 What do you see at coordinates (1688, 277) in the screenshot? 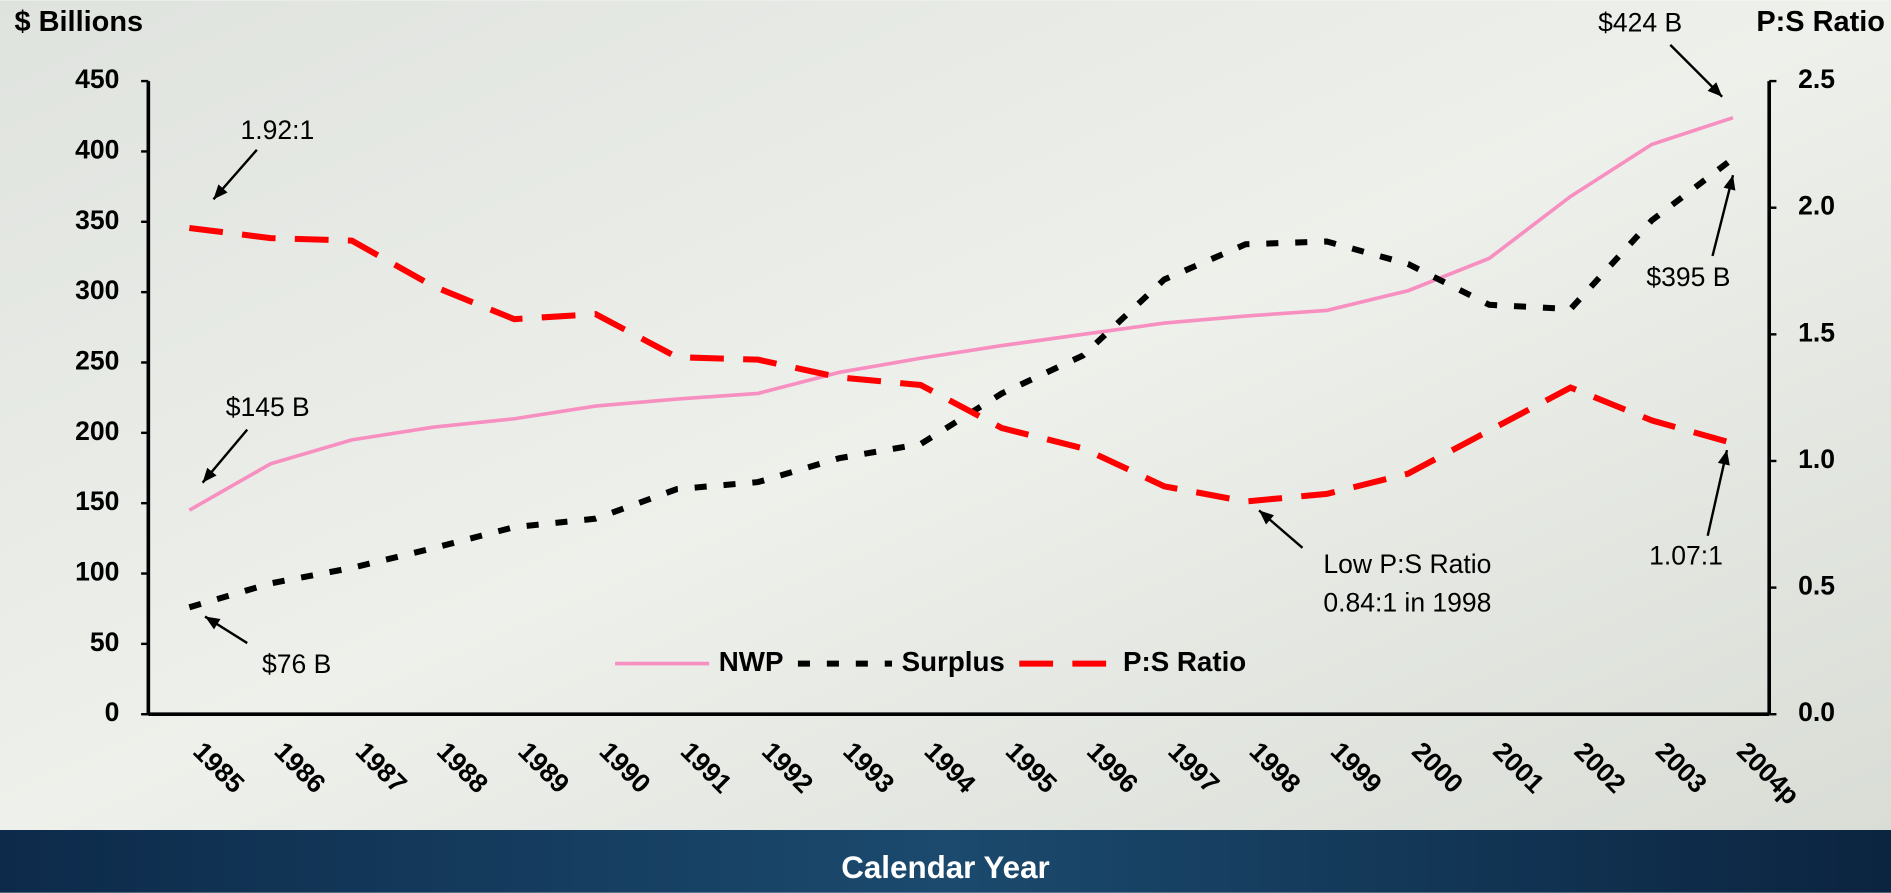
I see `annotation: $395 B` at bounding box center [1688, 277].